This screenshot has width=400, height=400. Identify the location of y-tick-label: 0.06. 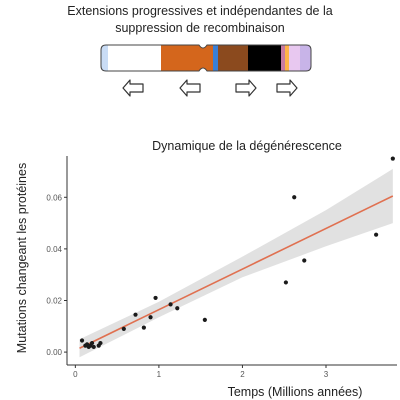
(54, 197).